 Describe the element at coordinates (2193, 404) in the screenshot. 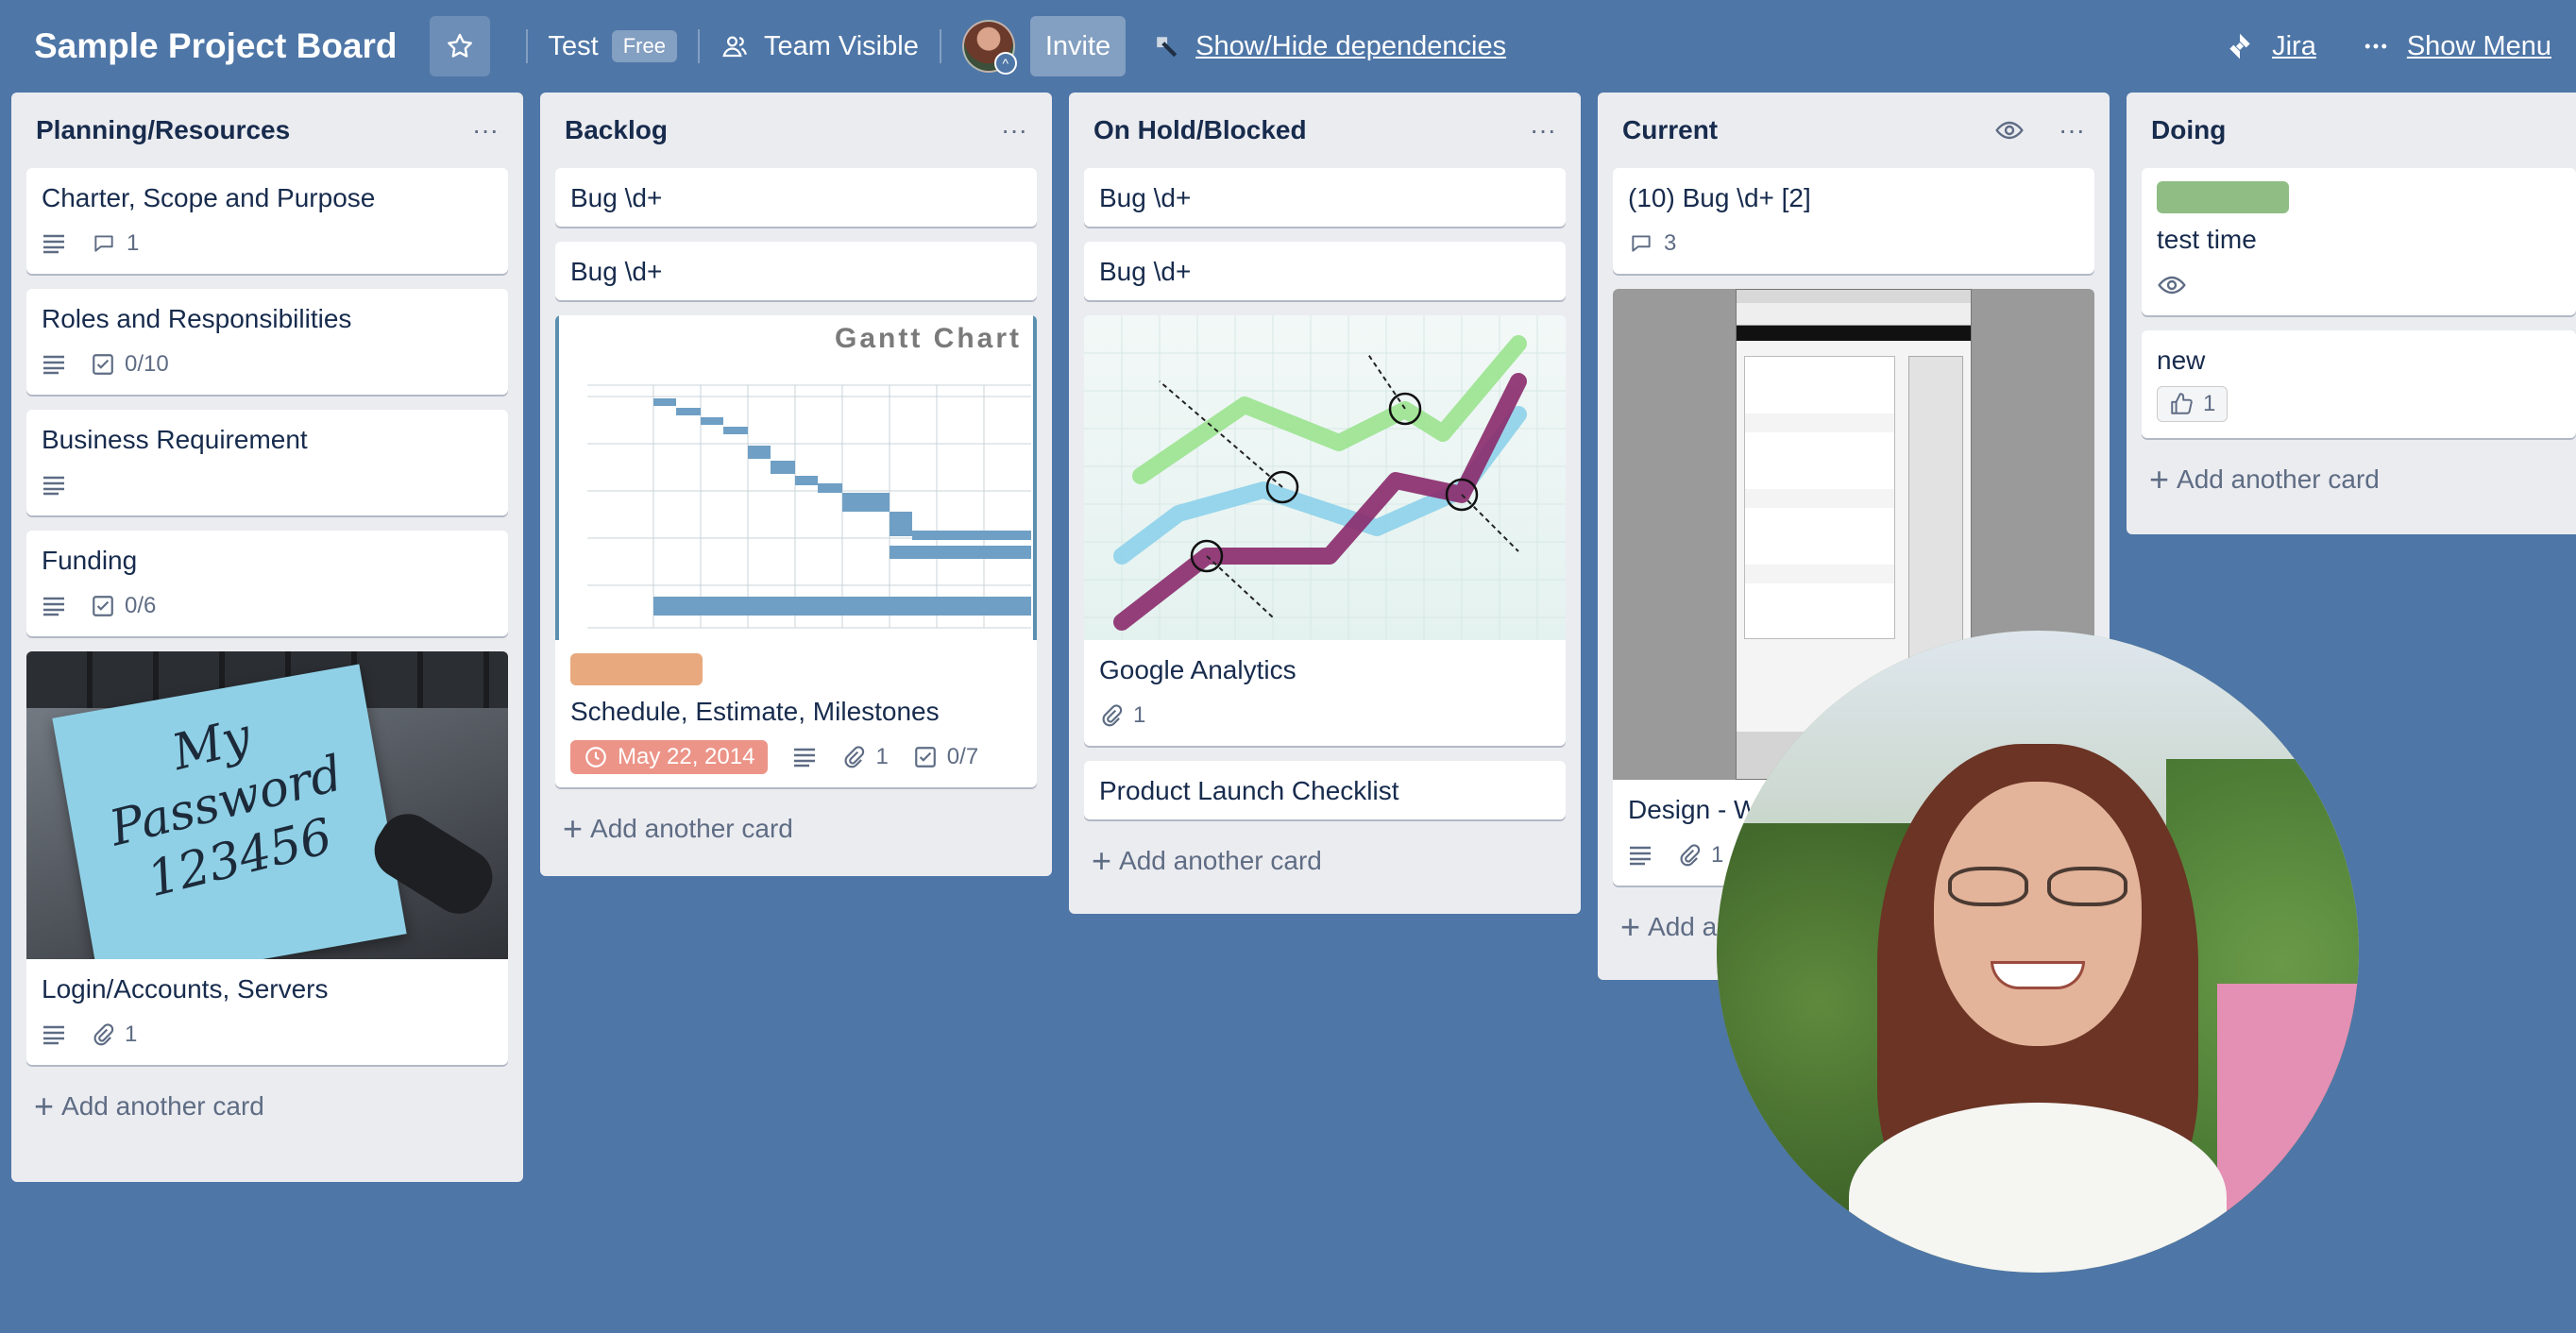

I see `votes-badge: 1` at that location.